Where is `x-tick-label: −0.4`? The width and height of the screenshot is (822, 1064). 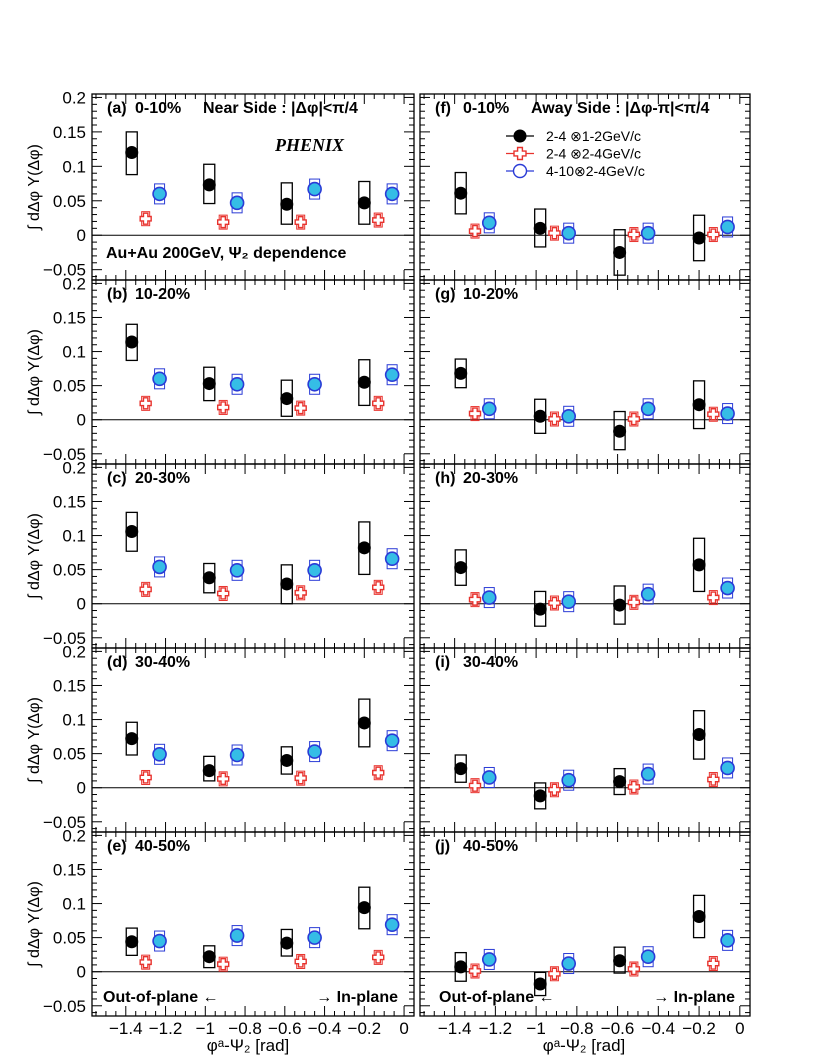
x-tick-label: −0.4 is located at coordinates (659, 1028).